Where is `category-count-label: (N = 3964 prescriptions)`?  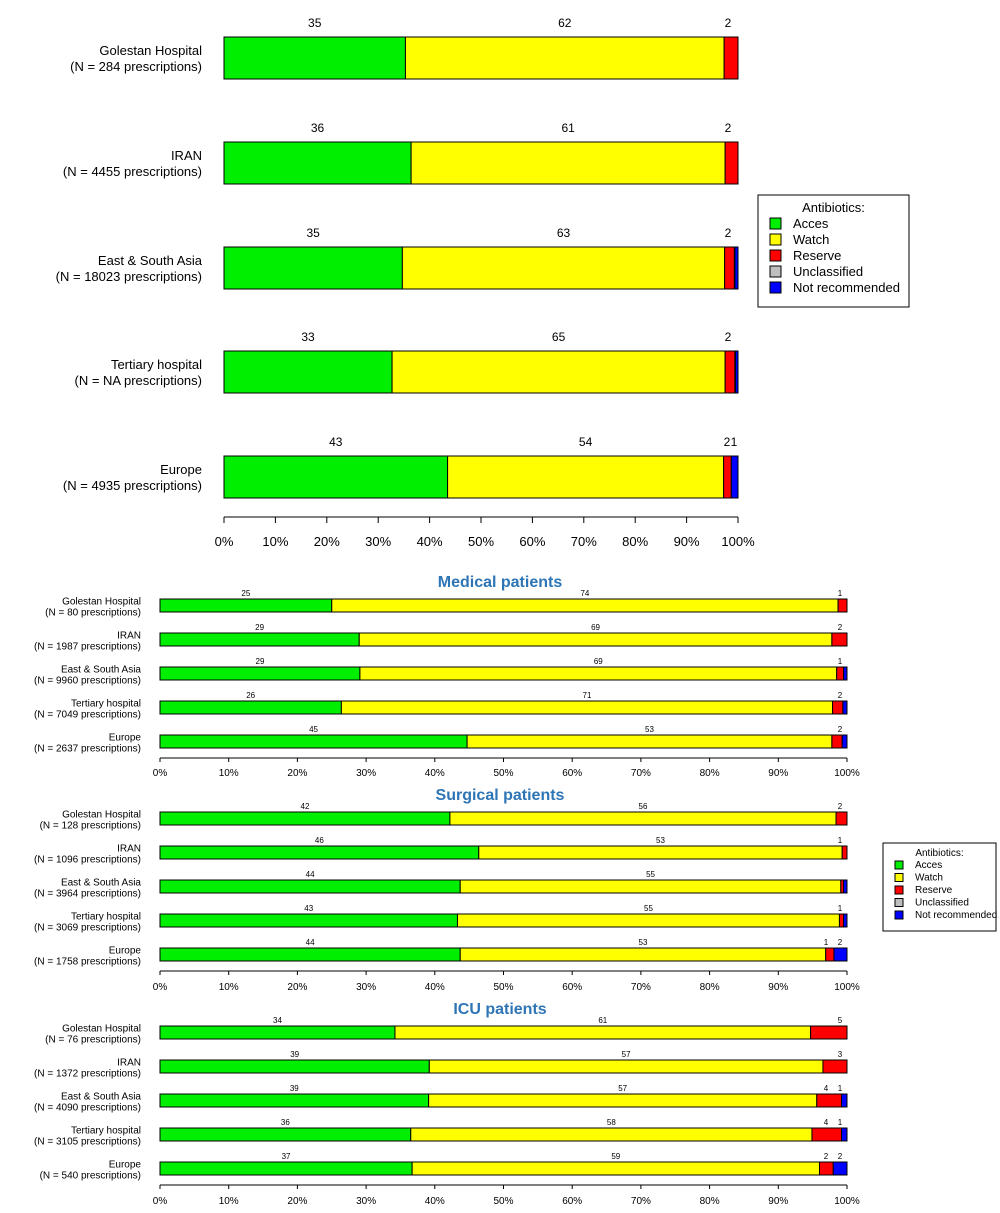
category-count-label: (N = 3964 prescriptions) is located at coordinates (87, 894).